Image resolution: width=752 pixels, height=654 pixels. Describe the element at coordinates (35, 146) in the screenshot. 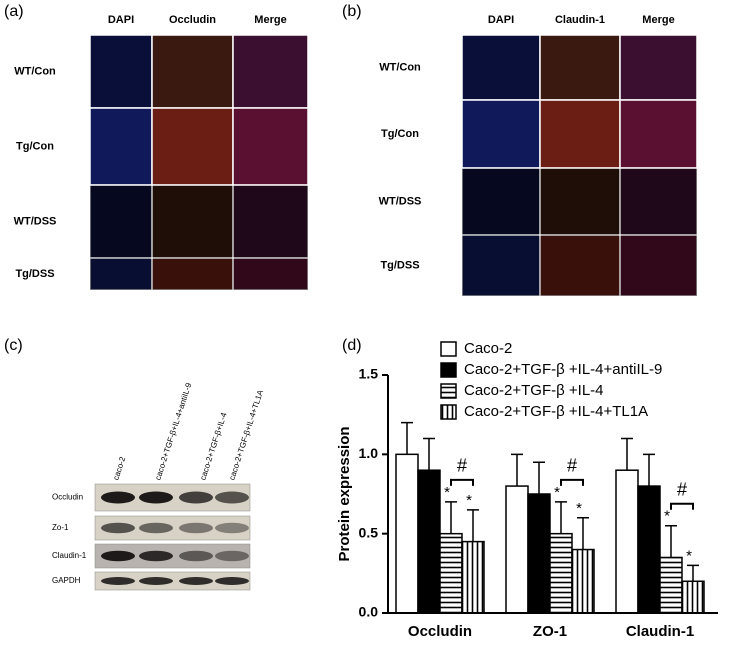

I see `row-label: Tg/Con` at that location.